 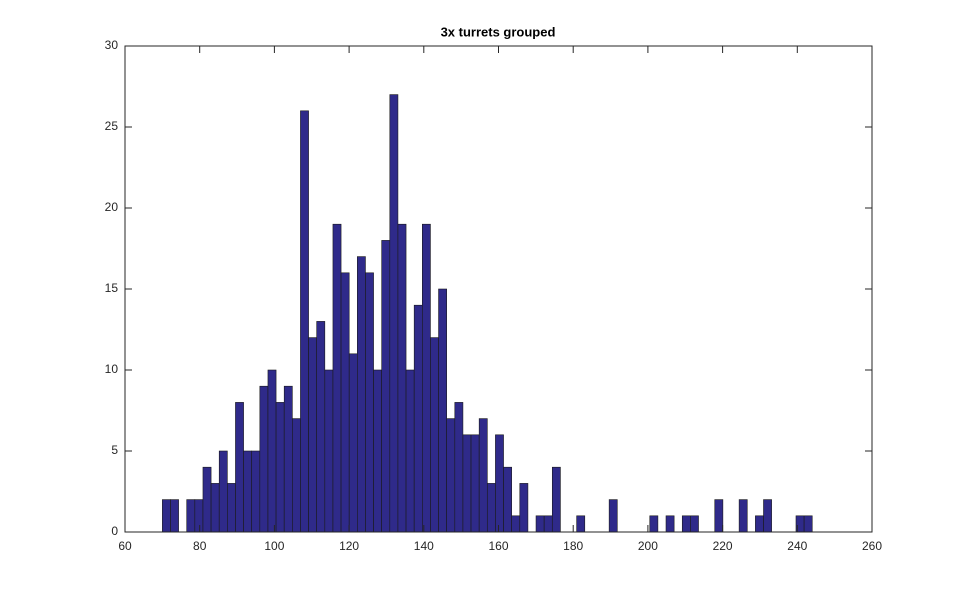 I want to click on y-tick-label: 0, so click(x=114, y=531).